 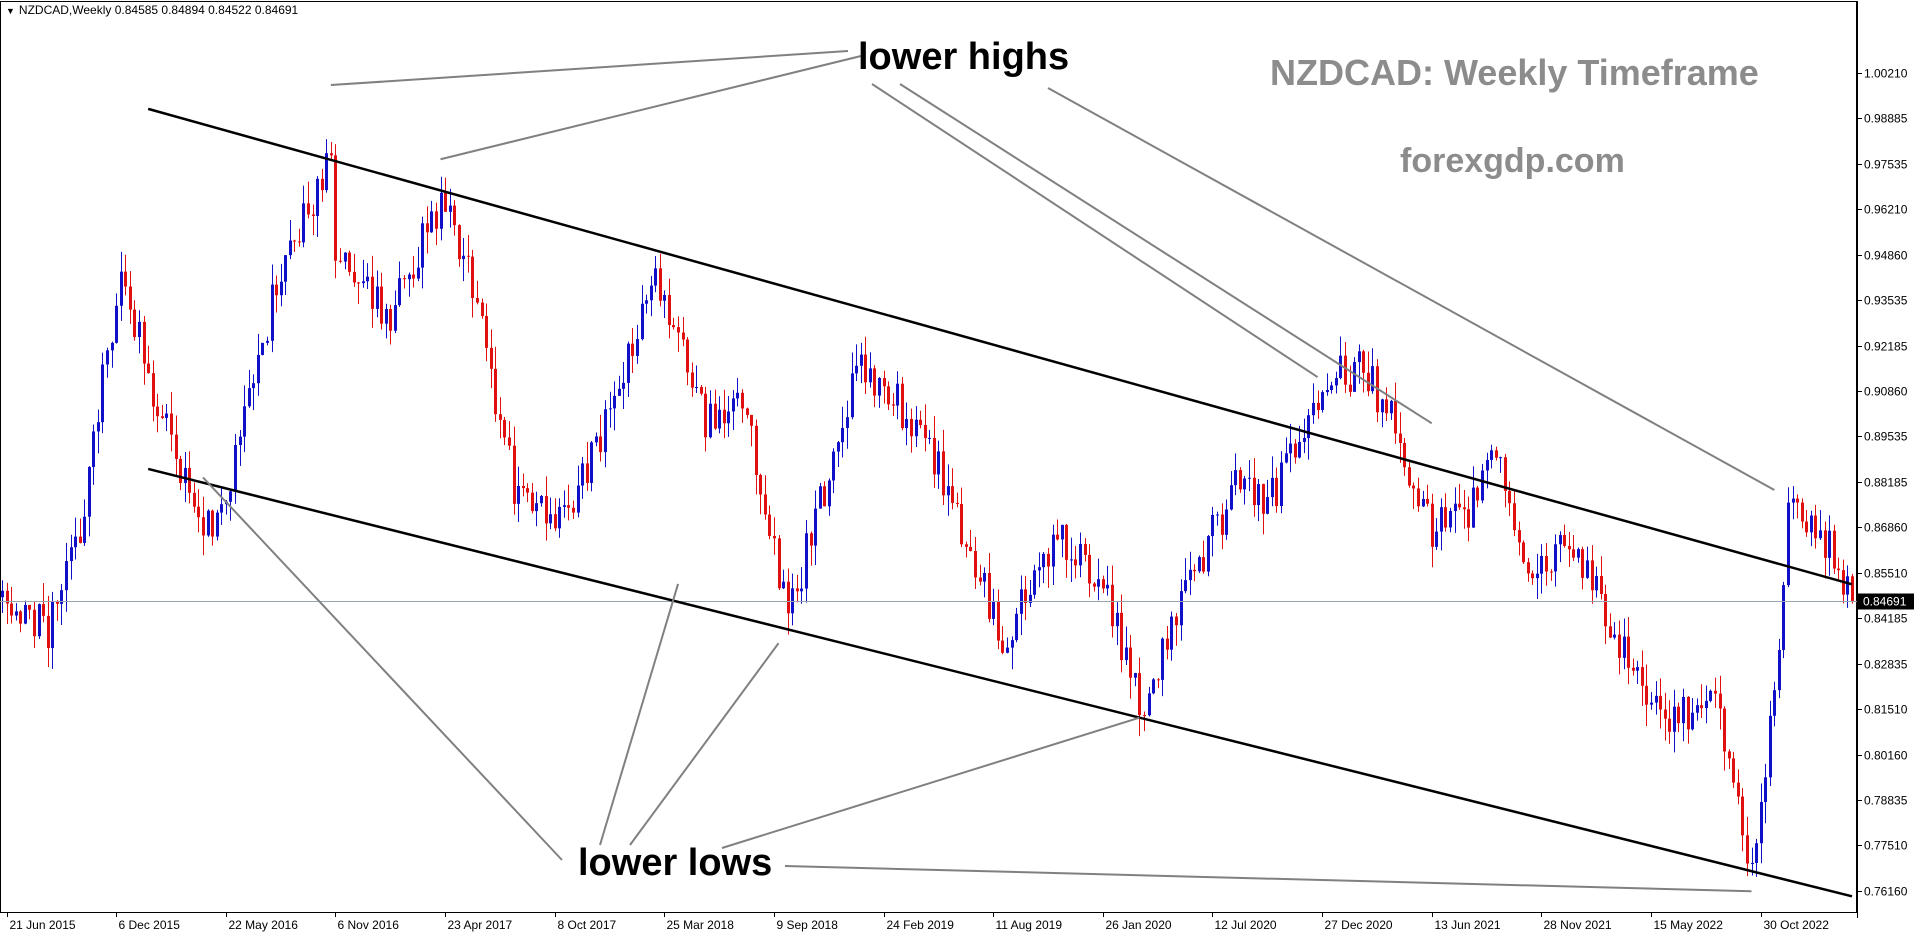 I want to click on x-tick-label: 27 Dec 2020, so click(x=1359, y=925).